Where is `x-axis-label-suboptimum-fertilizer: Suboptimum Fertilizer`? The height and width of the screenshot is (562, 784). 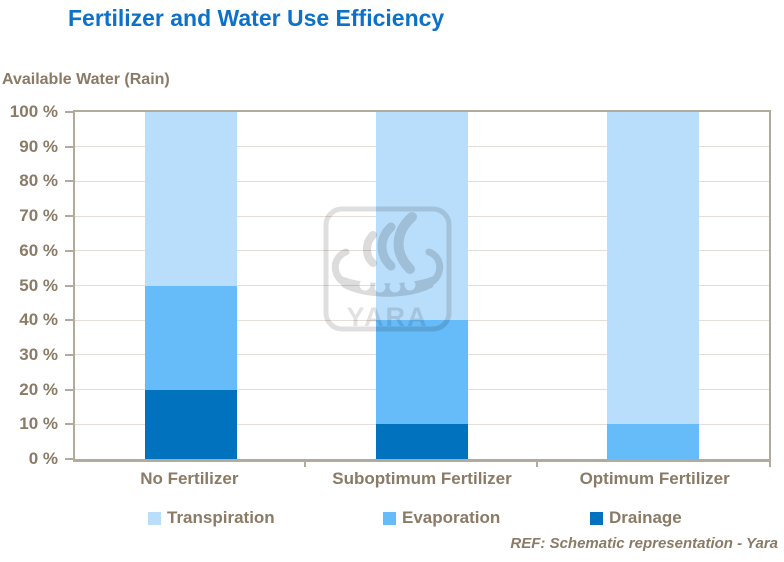
x-axis-label-suboptimum-fertilizer: Suboptimum Fertilizer is located at coordinates (422, 478).